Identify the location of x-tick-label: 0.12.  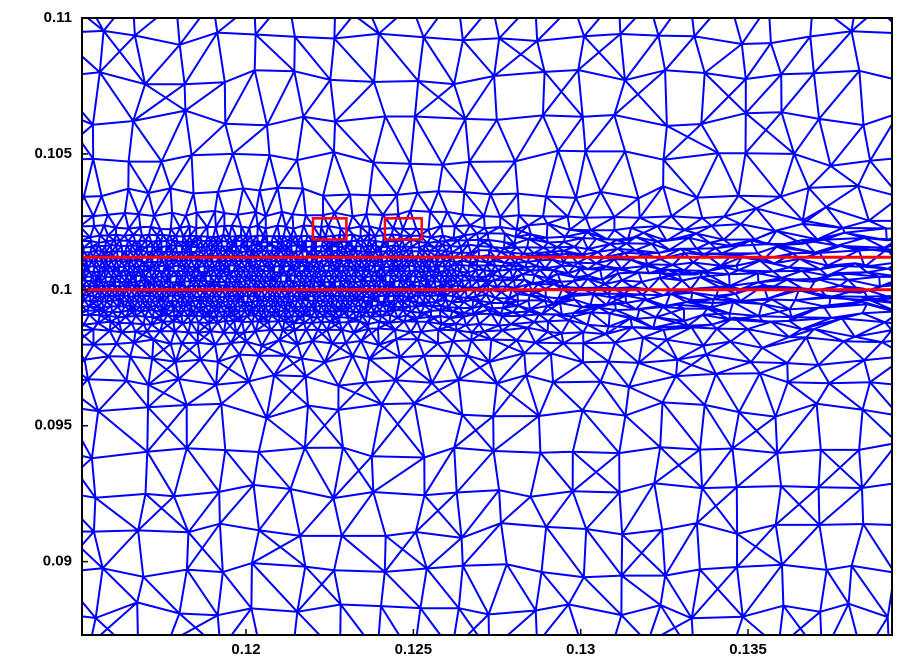
(245, 649).